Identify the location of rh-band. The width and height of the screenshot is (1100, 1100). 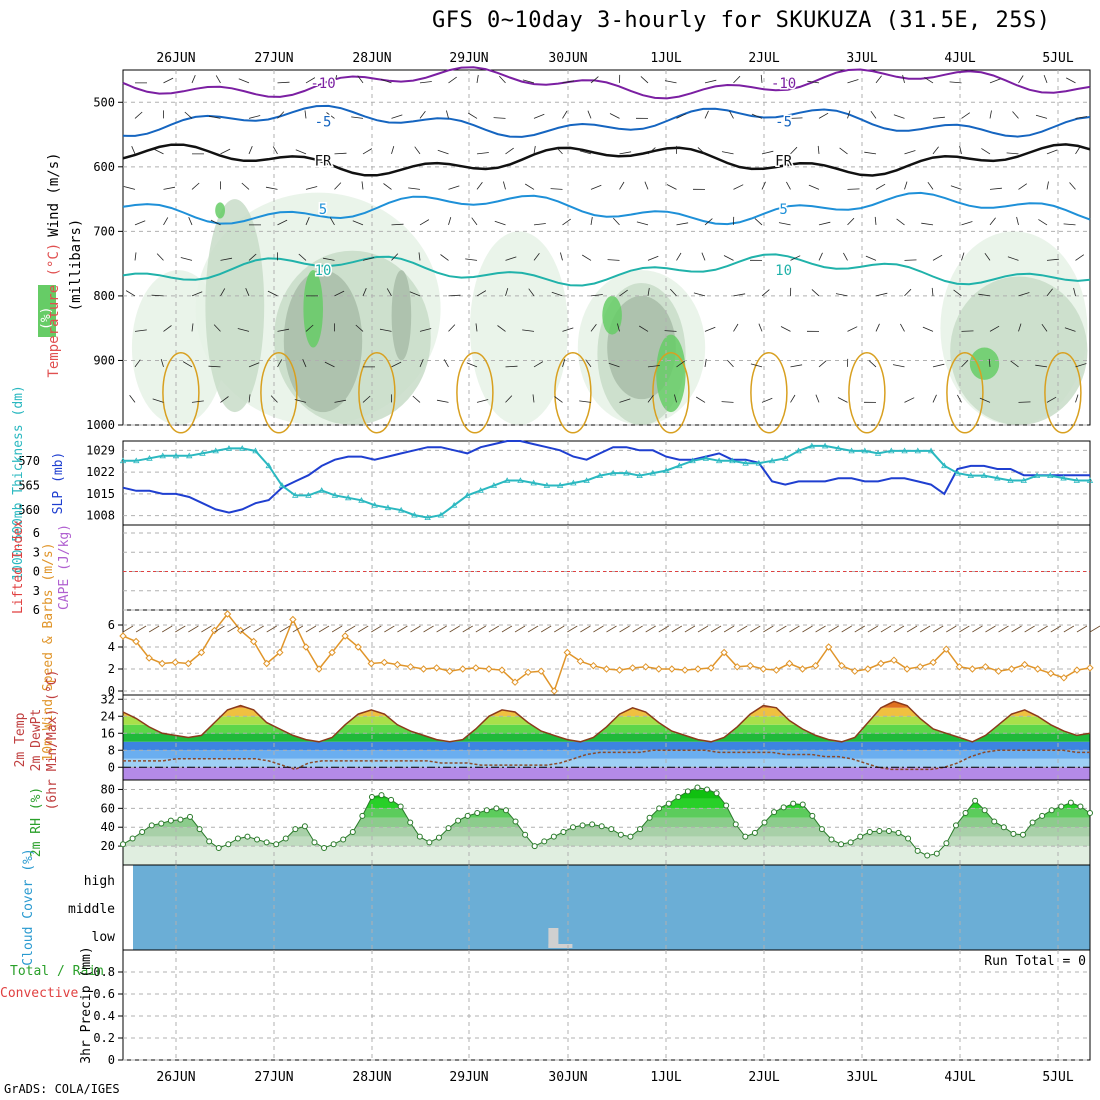
(606, 788).